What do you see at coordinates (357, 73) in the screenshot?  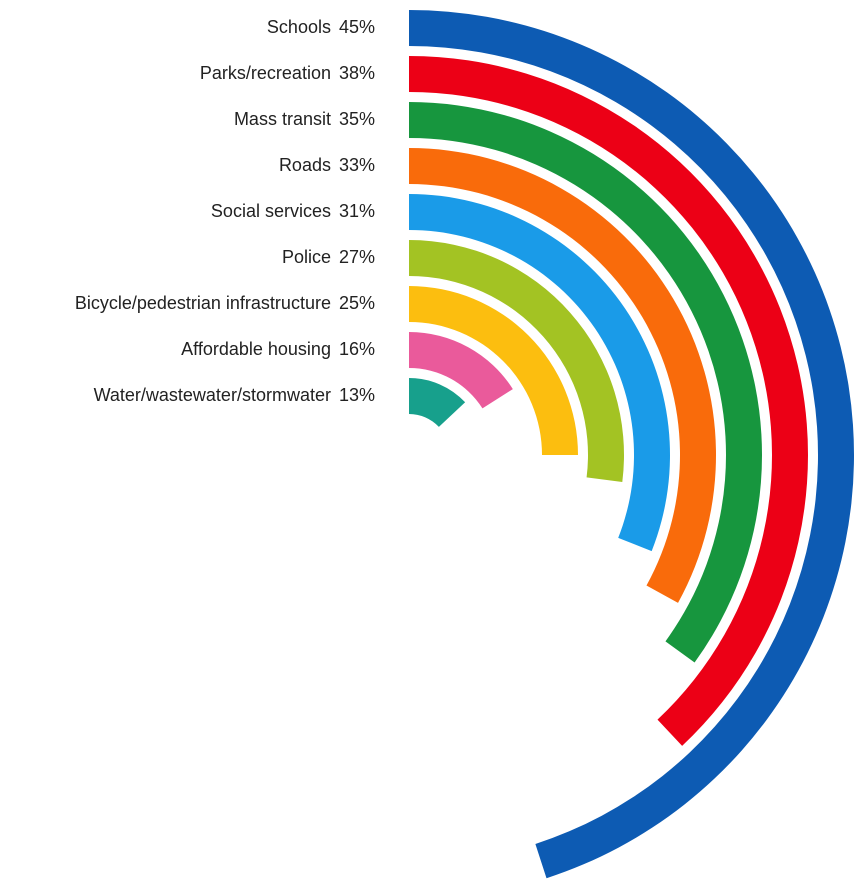 I see `value-label: 38%` at bounding box center [357, 73].